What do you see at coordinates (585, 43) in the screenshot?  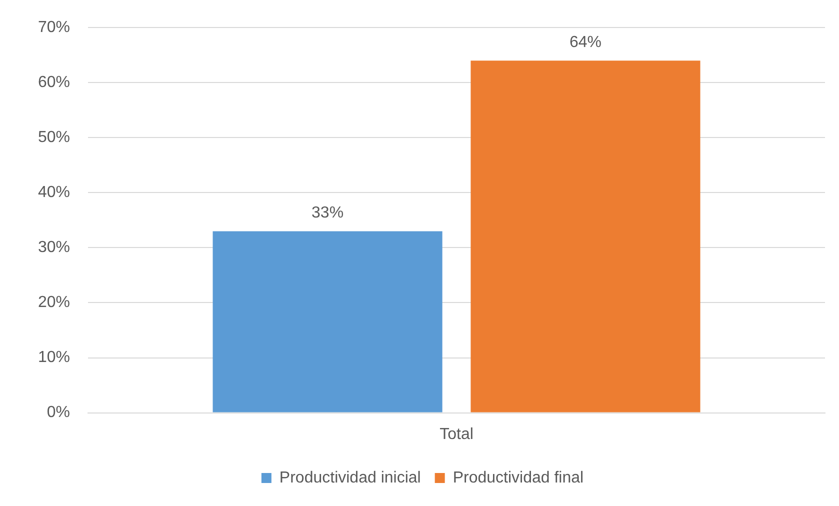 I see `data-label: 64%` at bounding box center [585, 43].